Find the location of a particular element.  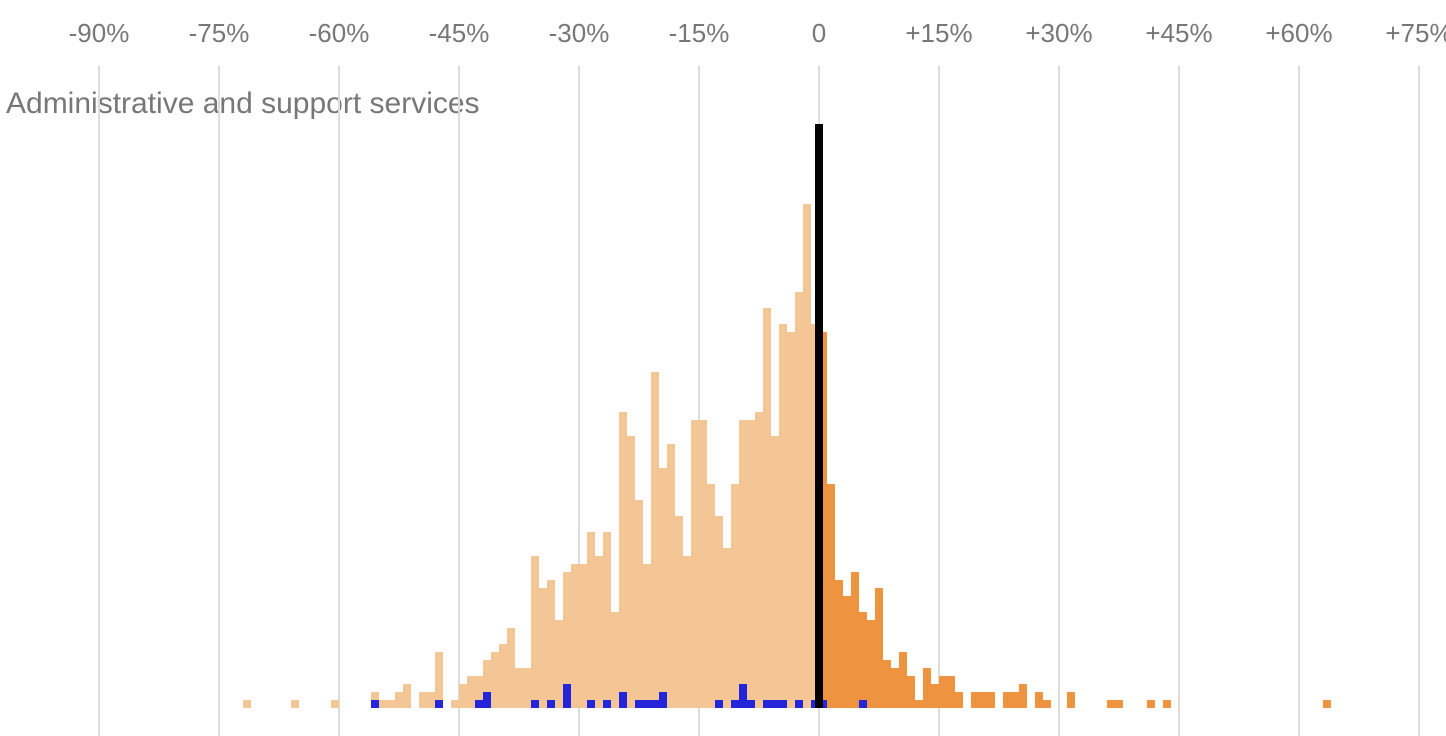

x-tick-label: -30% is located at coordinates (579, 33).